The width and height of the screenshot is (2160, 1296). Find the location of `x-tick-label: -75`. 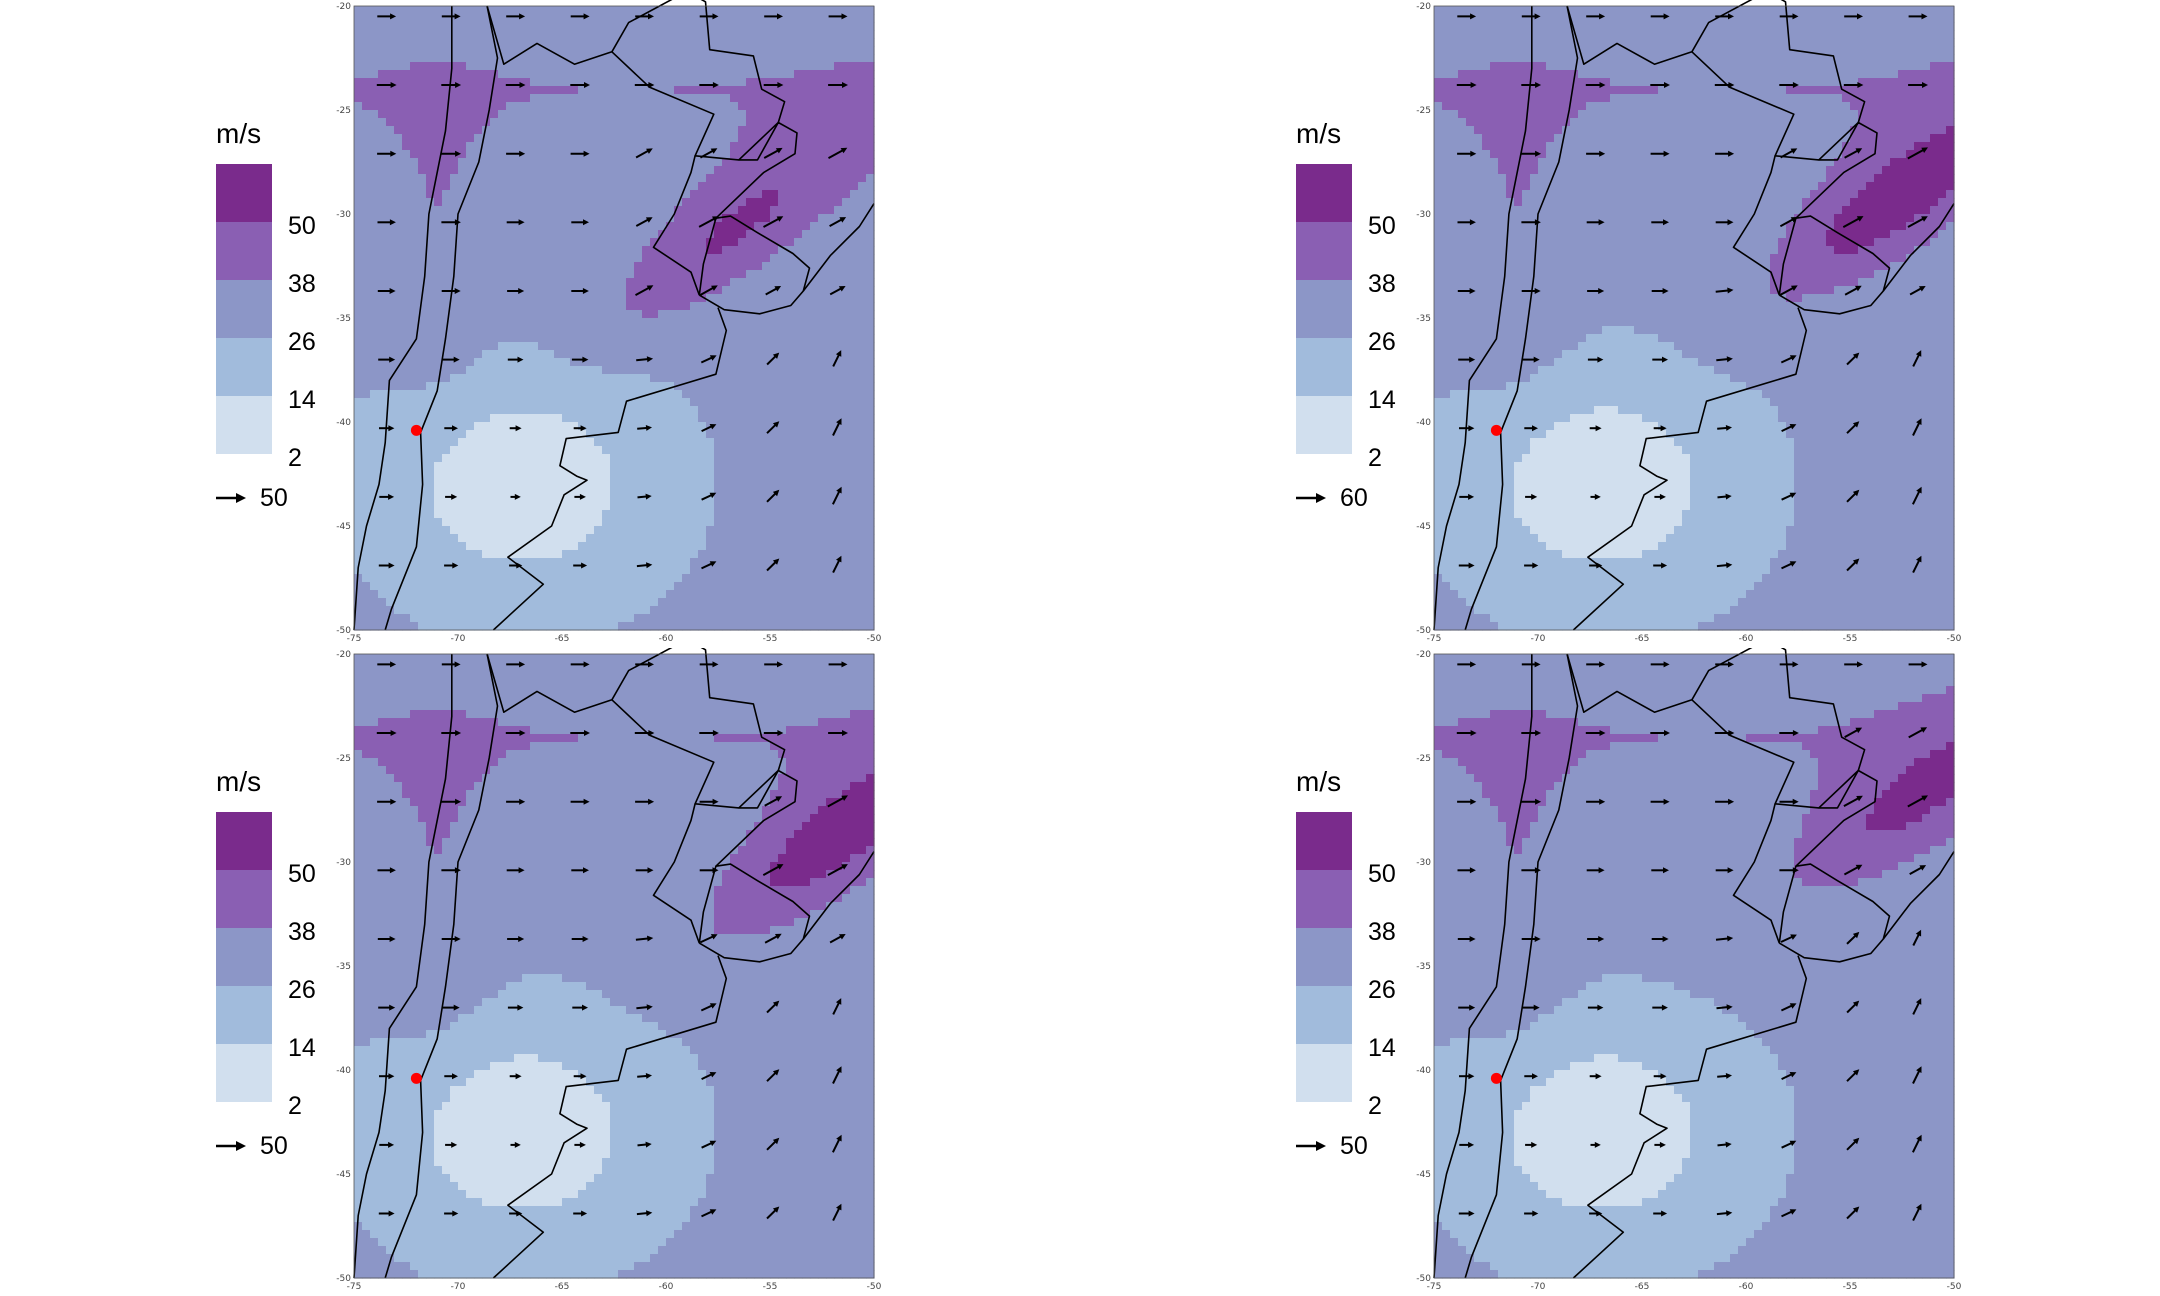

x-tick-label: -75 is located at coordinates (354, 639).